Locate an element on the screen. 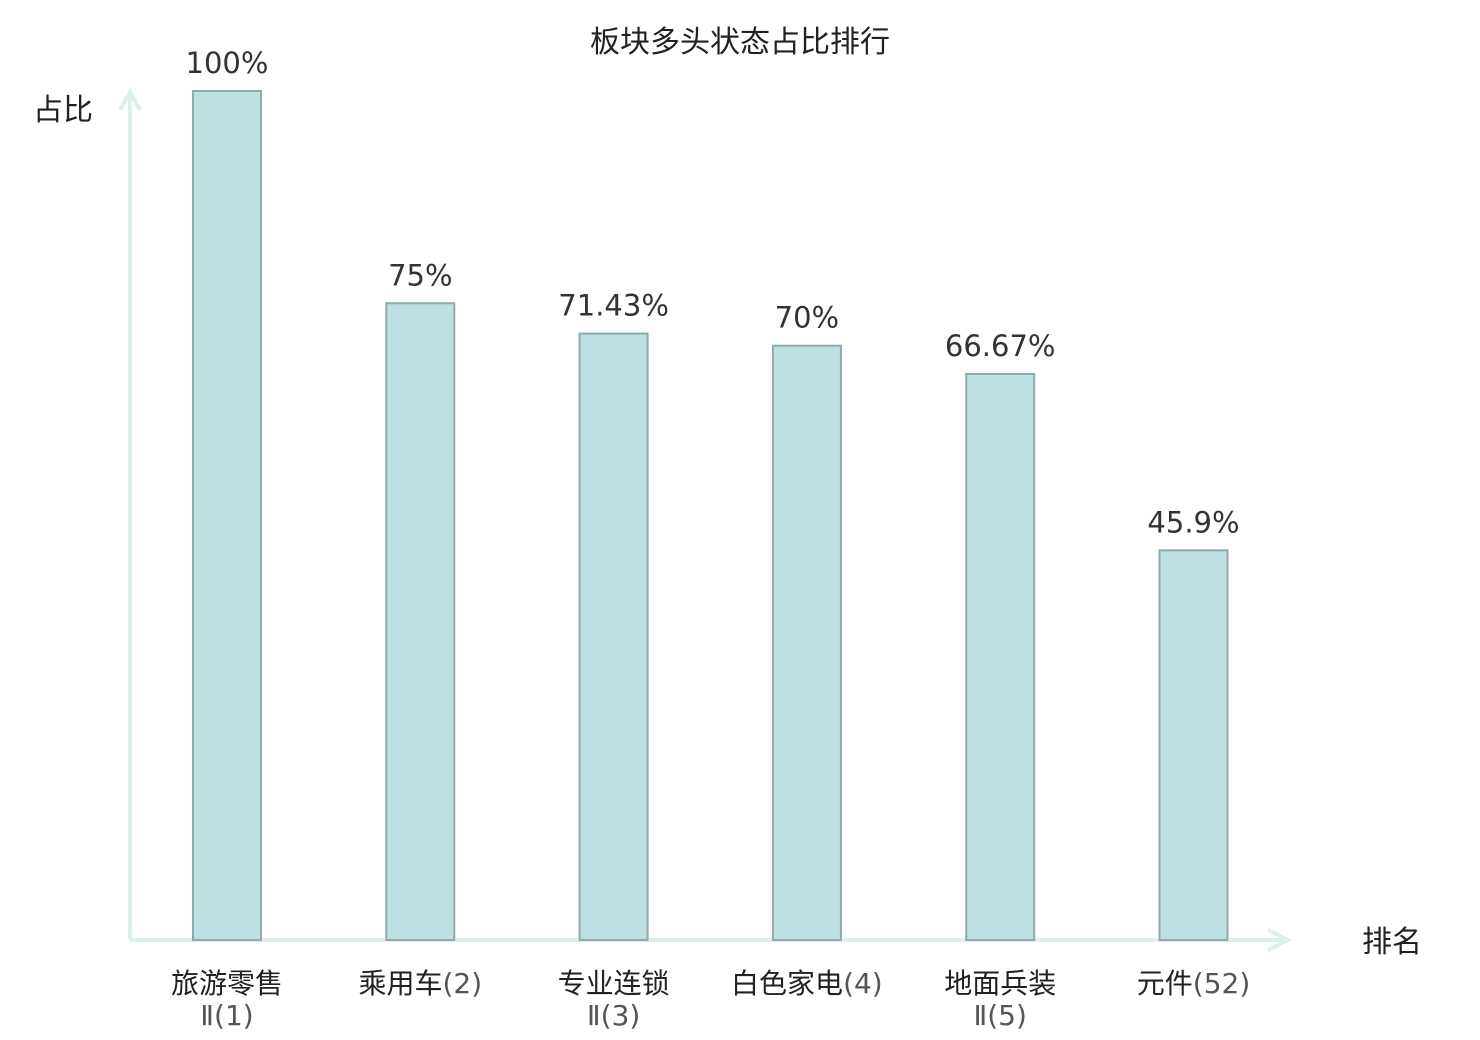 The image size is (1480, 1040). y-axis-label: 占比 is located at coordinates (63, 110).